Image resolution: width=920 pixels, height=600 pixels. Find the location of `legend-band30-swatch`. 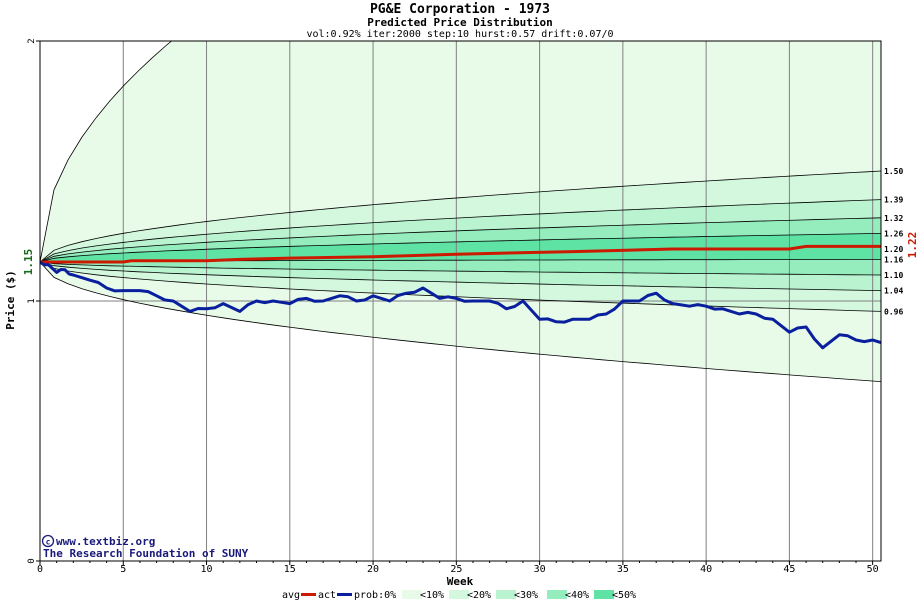

legend-band30-swatch is located at coordinates (506, 594).